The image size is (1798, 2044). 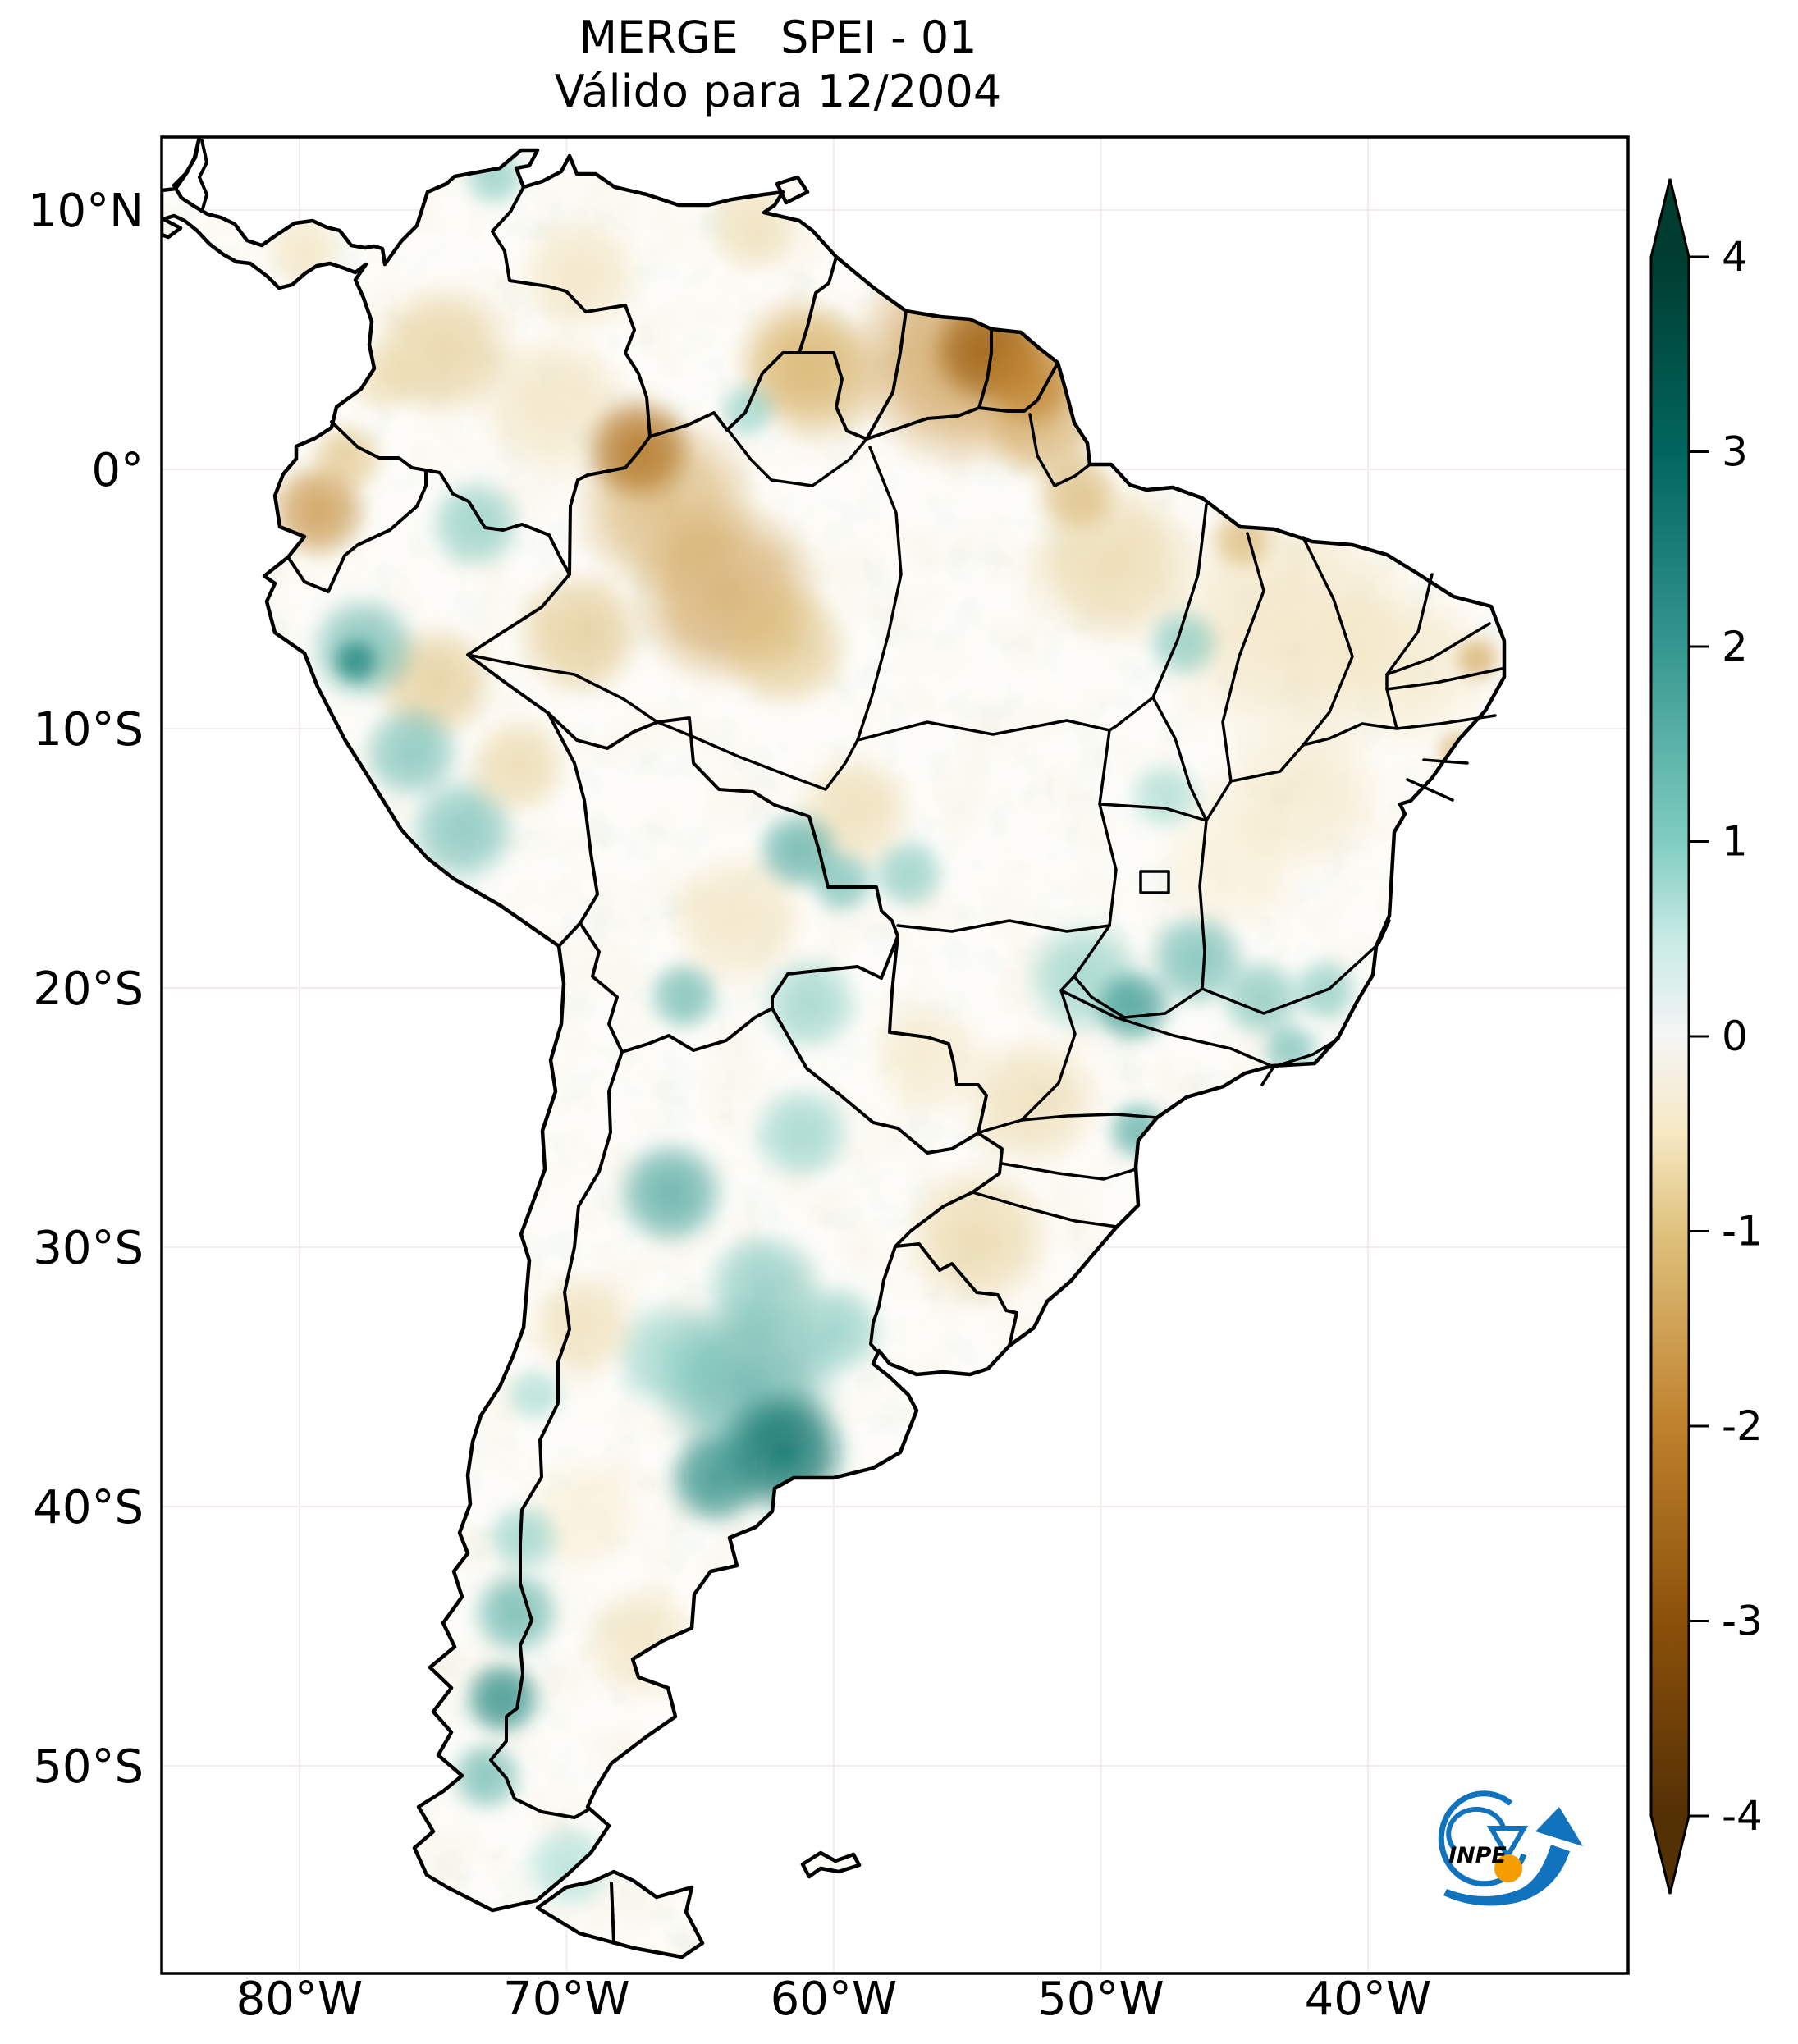 I want to click on colorbar-tick-label: 2, so click(x=1735, y=646).